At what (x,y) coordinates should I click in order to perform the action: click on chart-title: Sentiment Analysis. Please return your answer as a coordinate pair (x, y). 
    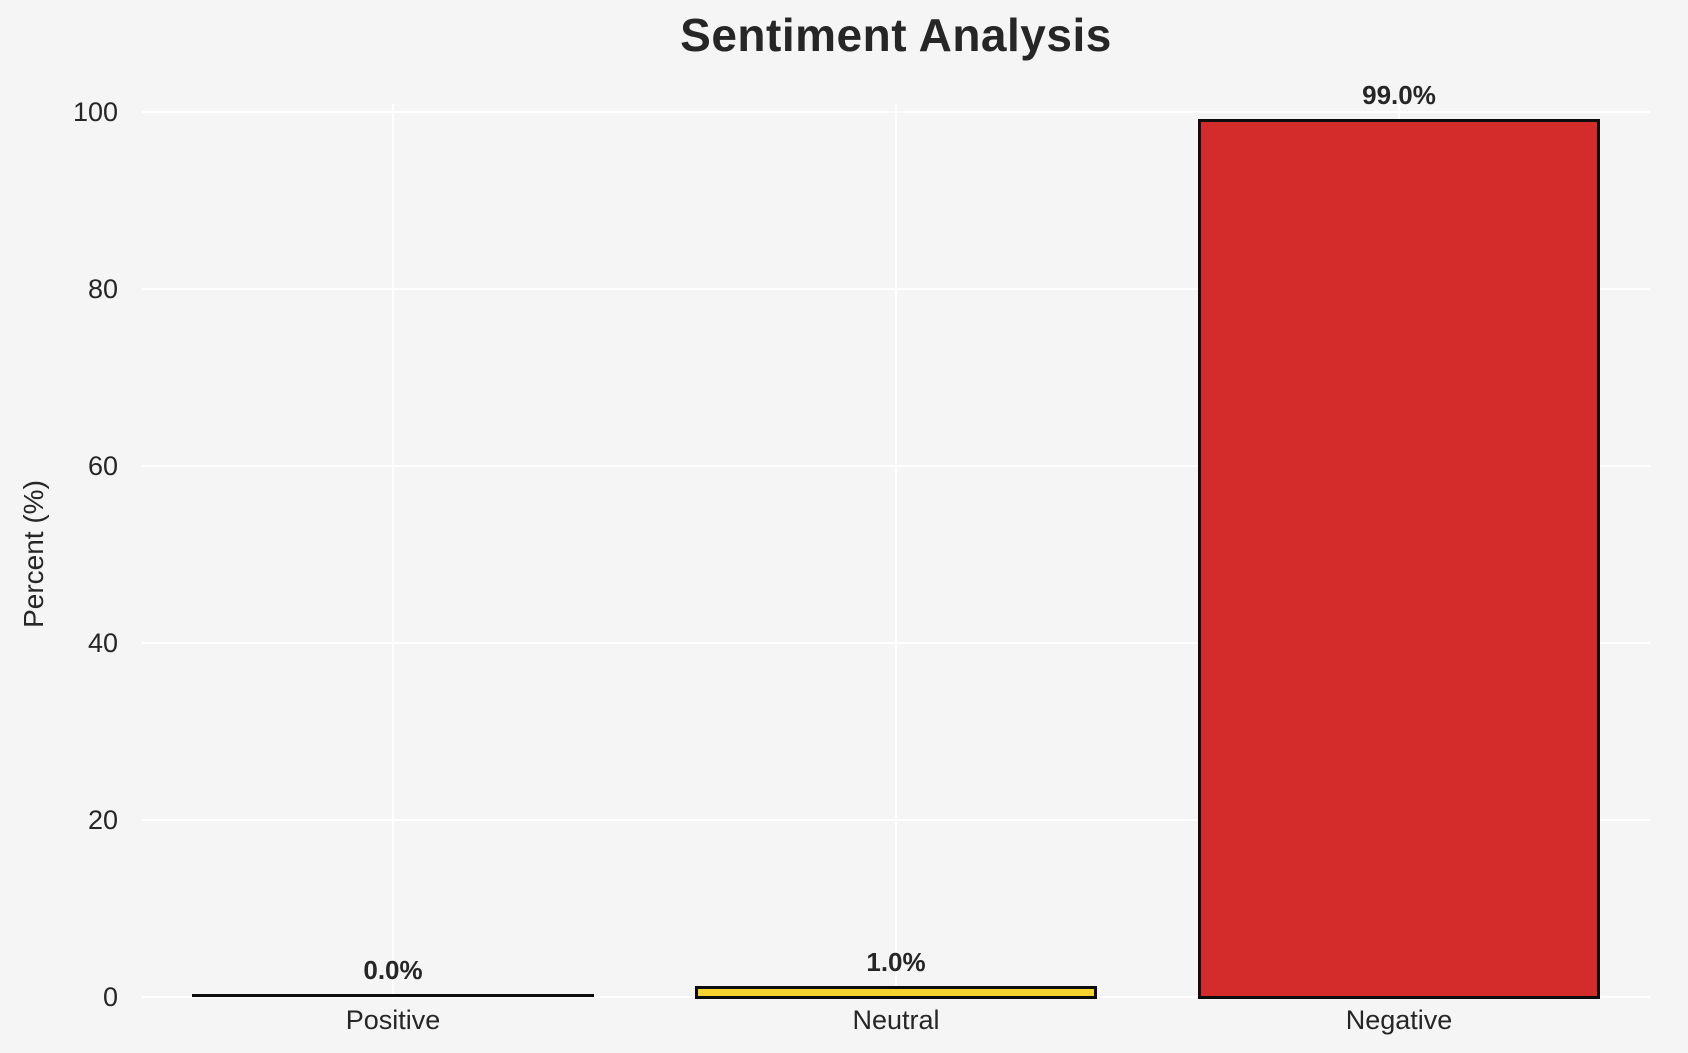
    Looking at the image, I should click on (896, 35).